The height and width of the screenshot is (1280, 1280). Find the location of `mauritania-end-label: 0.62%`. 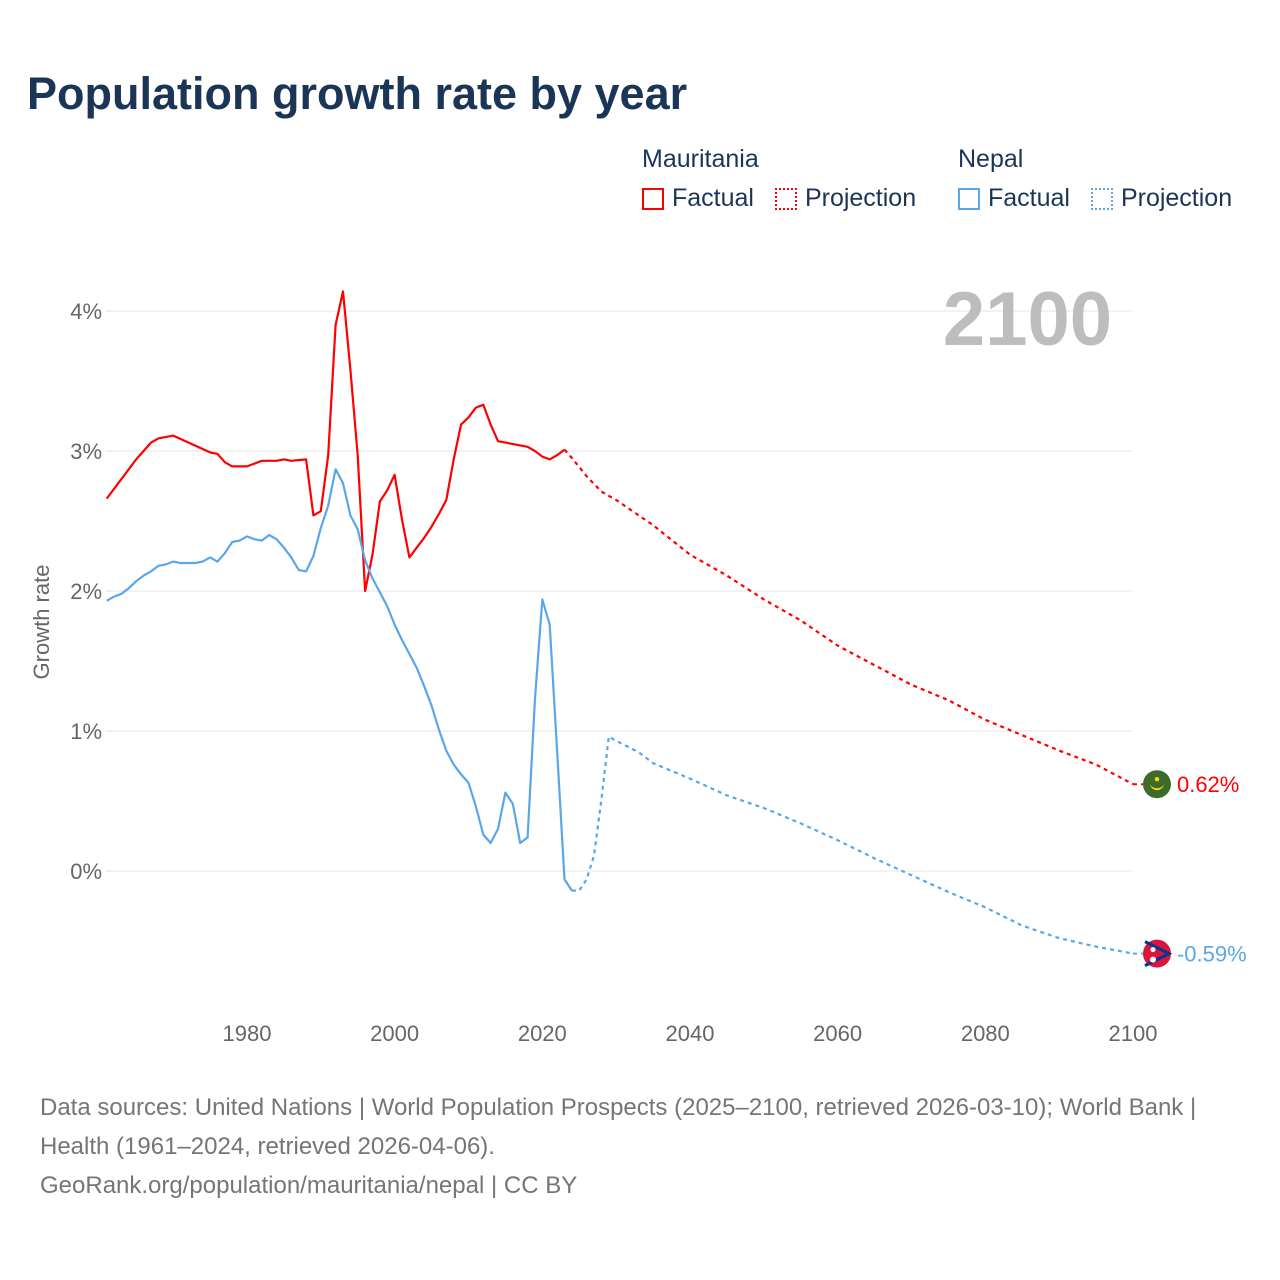

mauritania-end-label: 0.62% is located at coordinates (1208, 784).